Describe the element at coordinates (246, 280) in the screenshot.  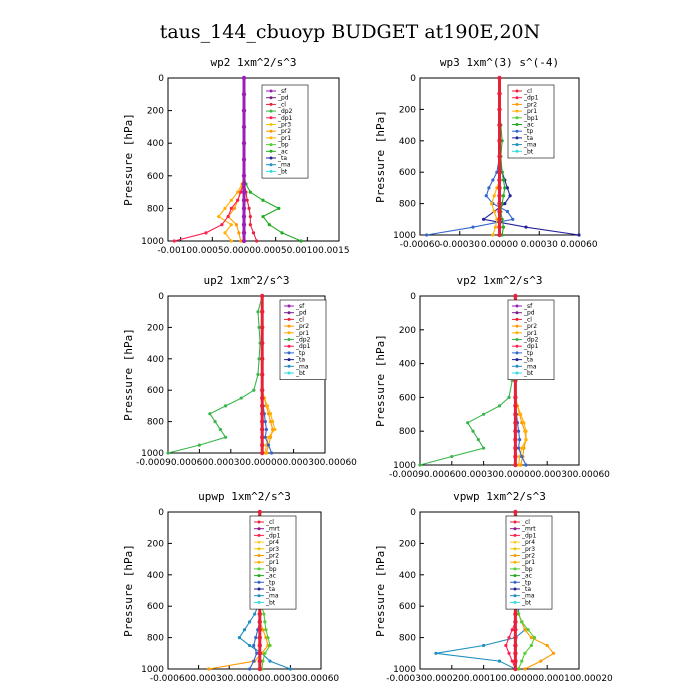
I see `panel-title: up2 1xm^2/s^3` at that location.